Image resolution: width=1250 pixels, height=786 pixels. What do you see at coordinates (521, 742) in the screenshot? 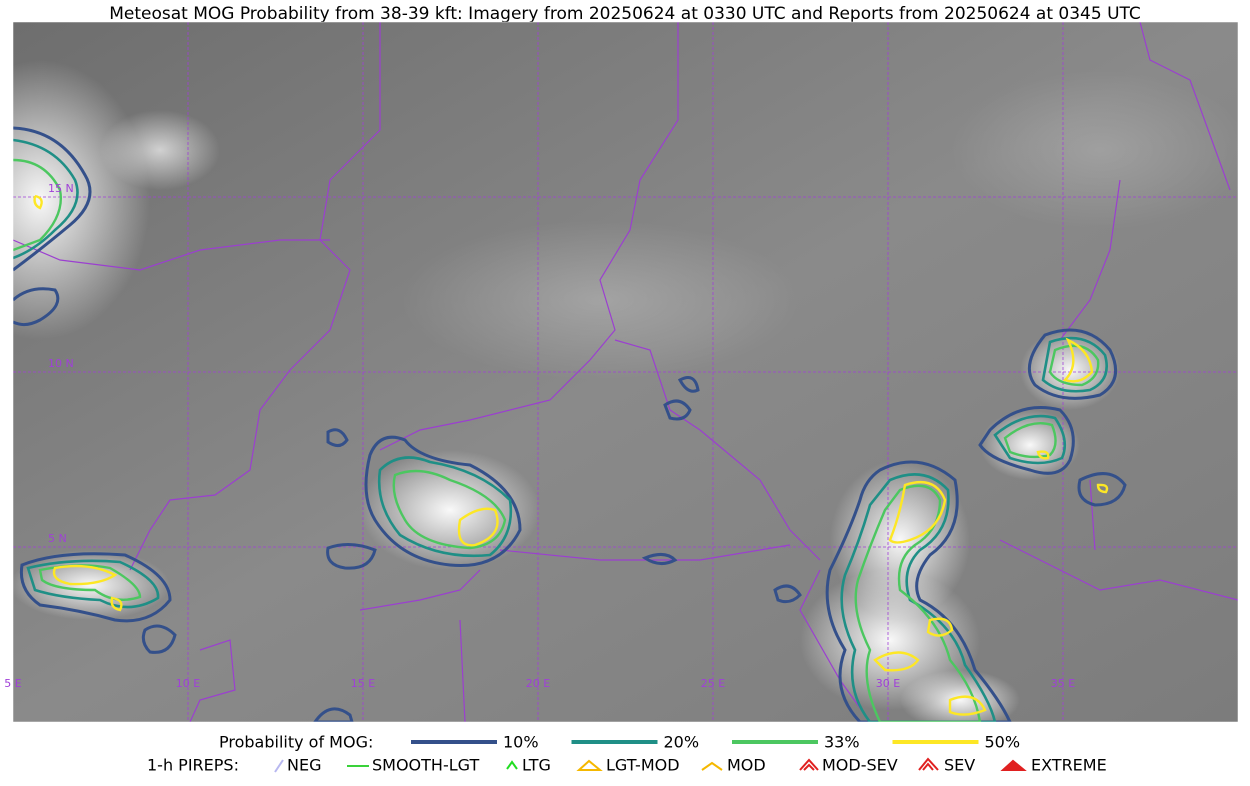
I see `legend-item: 10%` at bounding box center [521, 742].